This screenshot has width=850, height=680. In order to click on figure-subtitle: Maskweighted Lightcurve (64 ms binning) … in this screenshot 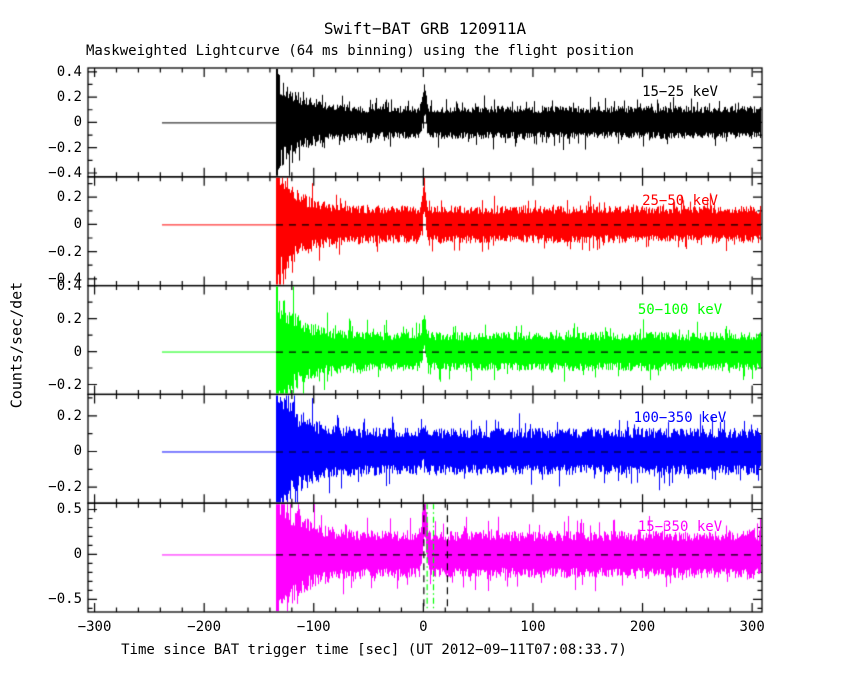, I will do `click(360, 51)`.